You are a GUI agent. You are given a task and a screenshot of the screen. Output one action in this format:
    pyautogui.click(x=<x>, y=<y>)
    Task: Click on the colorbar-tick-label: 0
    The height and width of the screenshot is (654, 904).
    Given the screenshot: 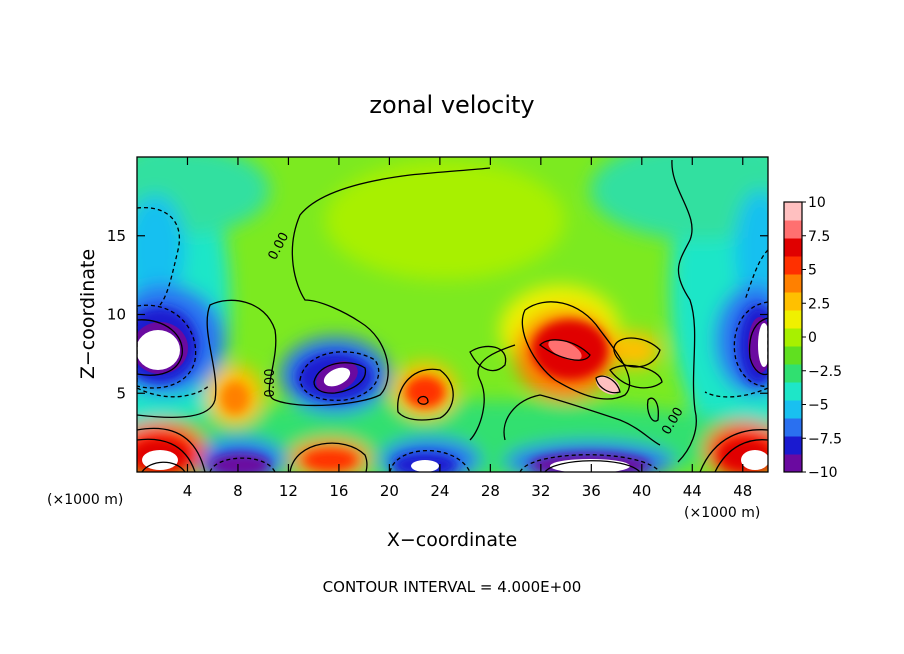 What is the action you would take?
    pyautogui.click(x=812, y=338)
    